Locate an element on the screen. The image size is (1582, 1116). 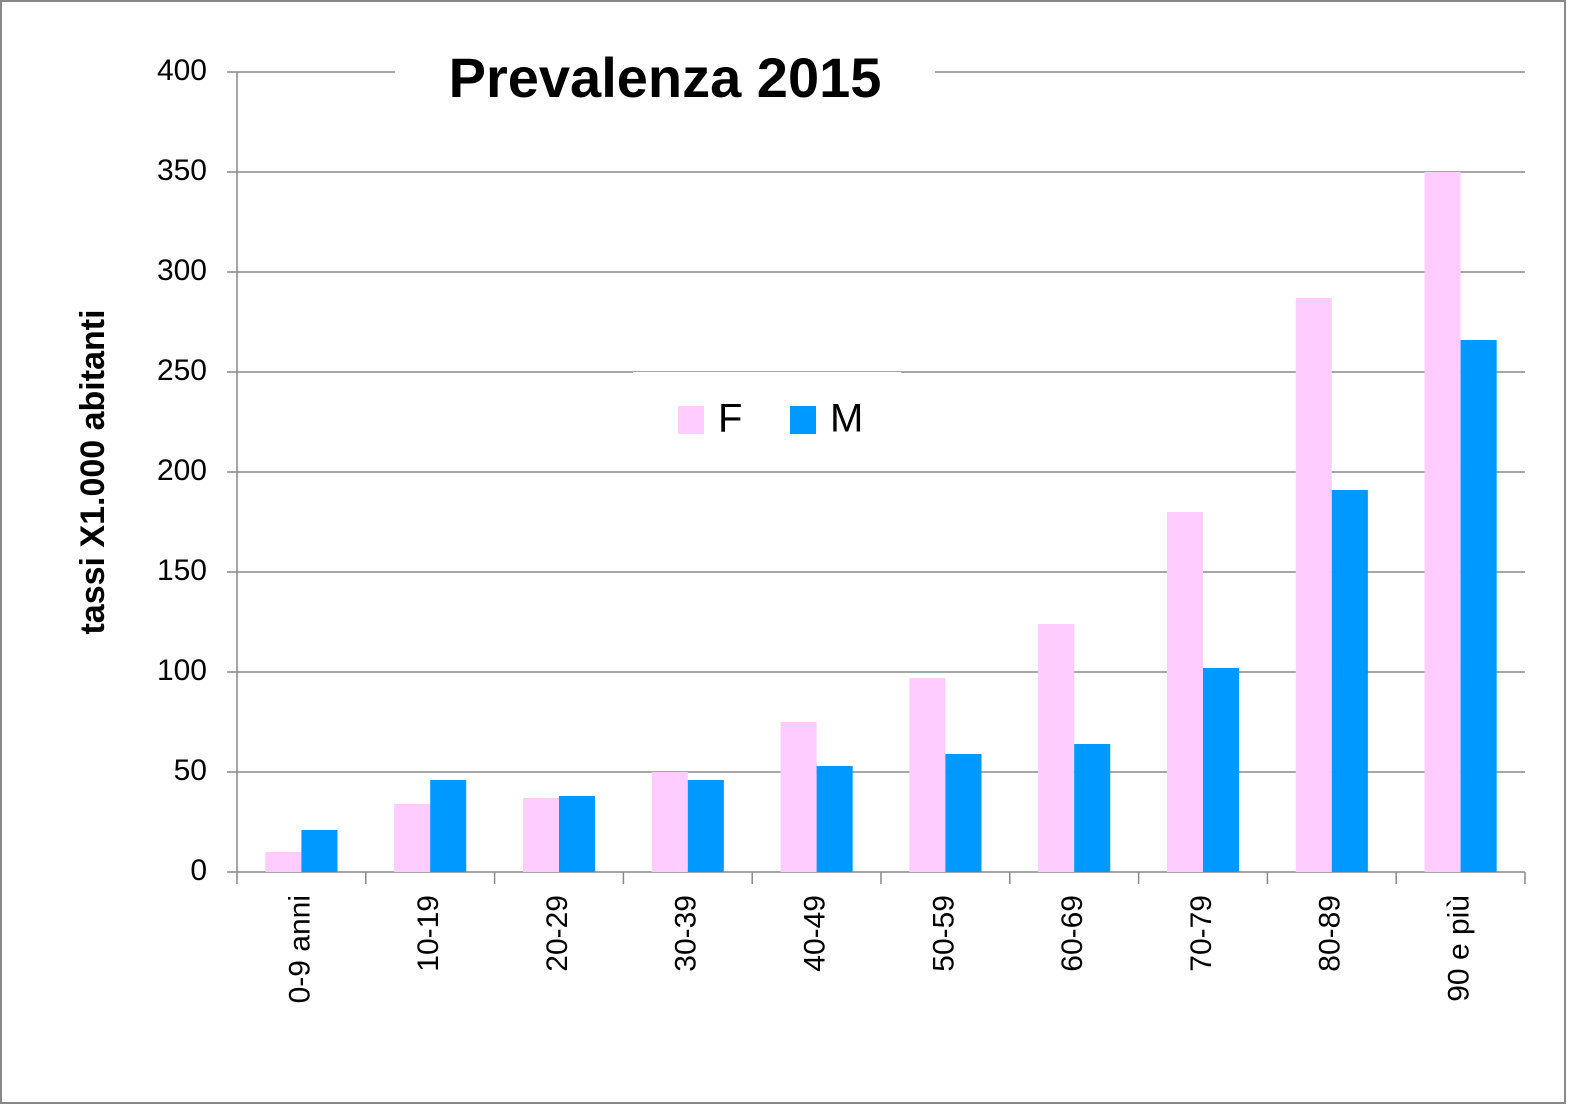
x-tick-label: 50-59 is located at coordinates (943, 933).